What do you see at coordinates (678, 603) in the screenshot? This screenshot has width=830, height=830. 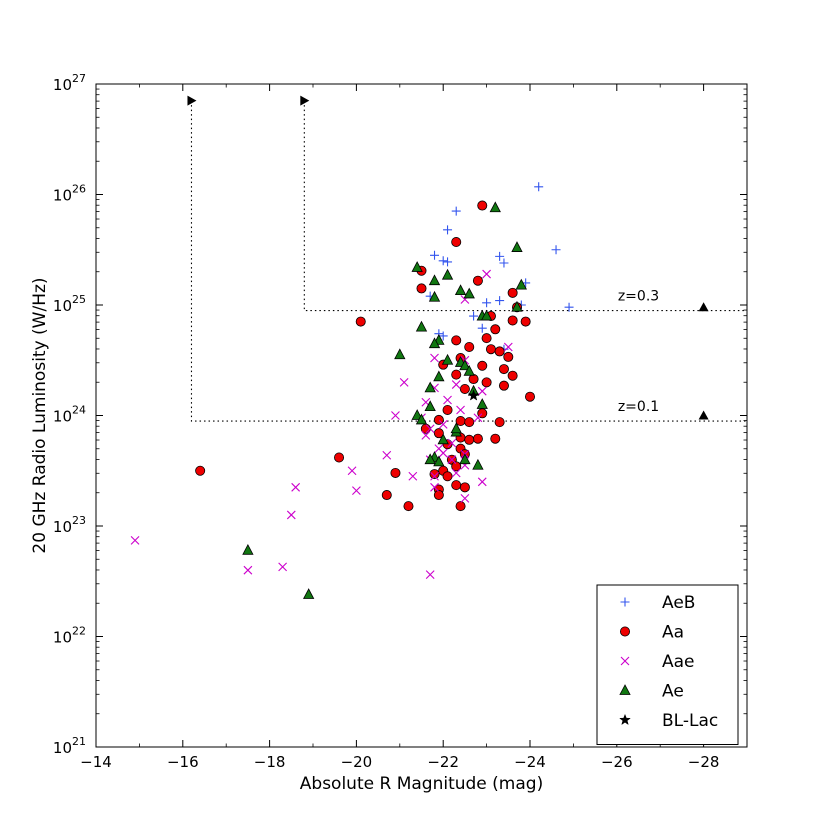 I see `legend-label: AeB` at bounding box center [678, 603].